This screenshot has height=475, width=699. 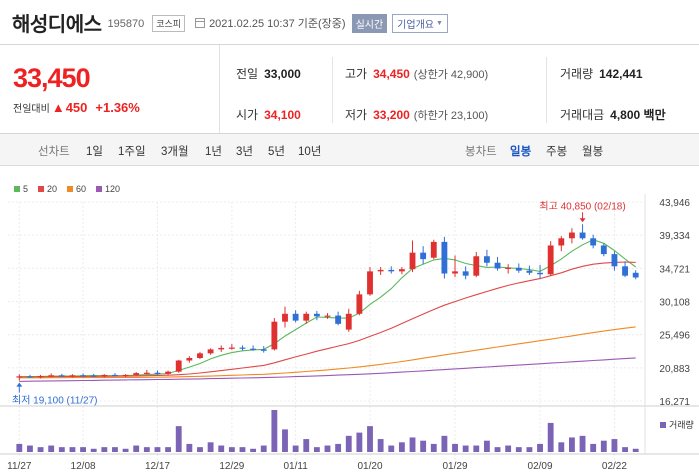 I want to click on prev-close: 전일 33,000, so click(x=268, y=73).